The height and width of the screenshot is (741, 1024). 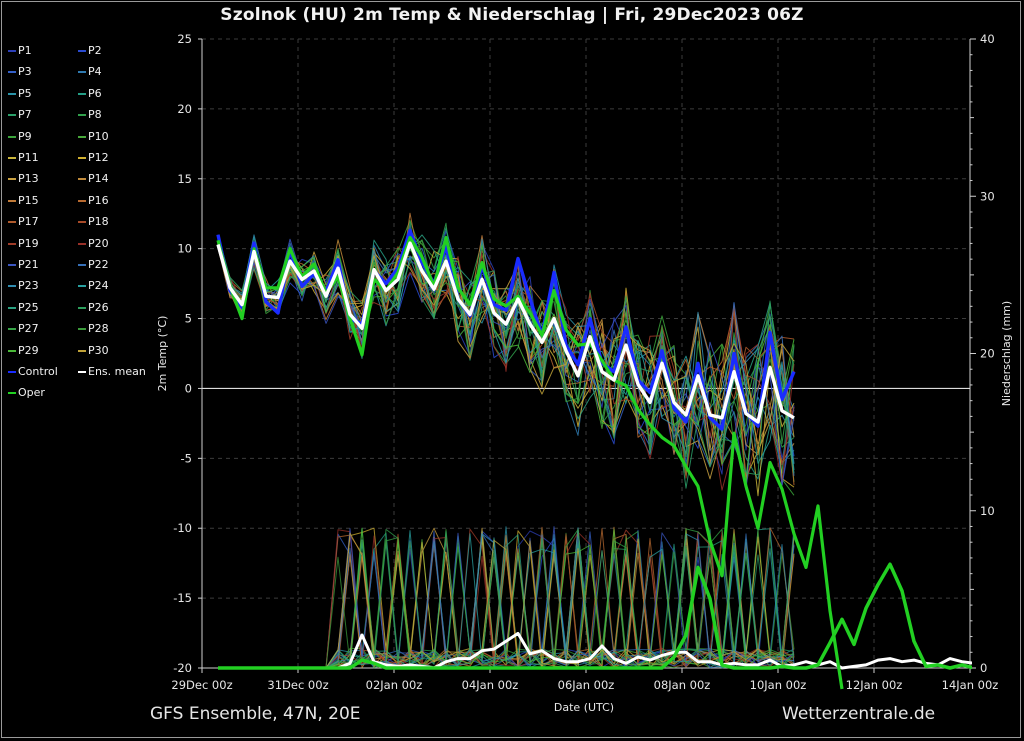 What do you see at coordinates (983, 668) in the screenshot?
I see `y2-tick-label: 0` at bounding box center [983, 668].